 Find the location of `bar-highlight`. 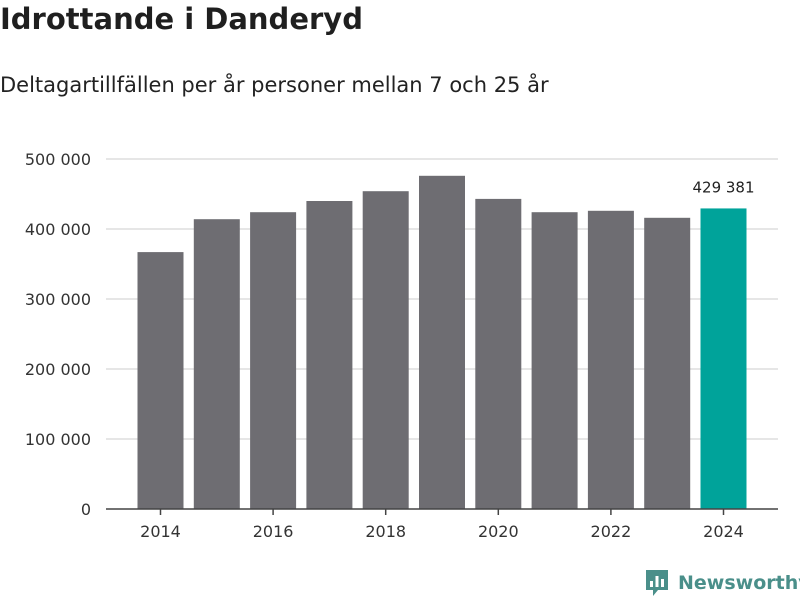

bar-highlight is located at coordinates (723, 359).